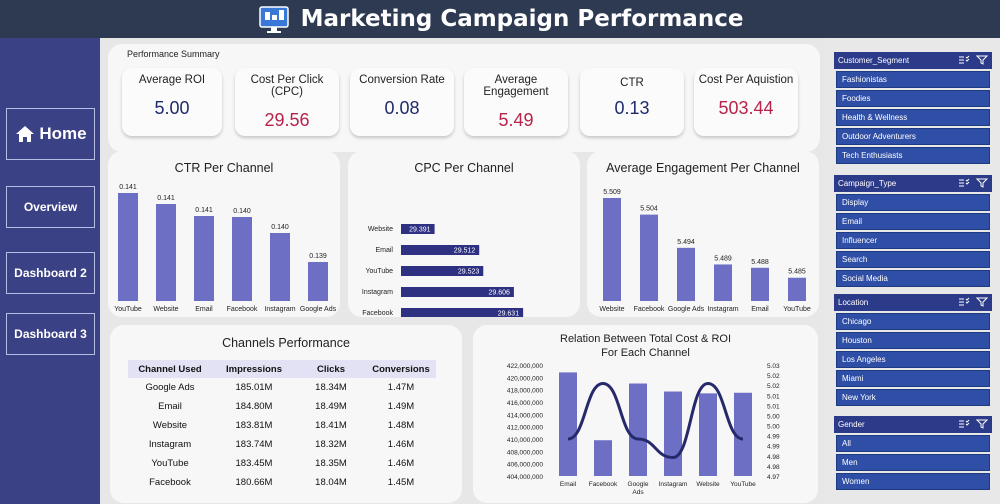 The image size is (1000, 504). What do you see at coordinates (913, 136) in the screenshot?
I see `slicer-item: Outdoor Adventurers` at bounding box center [913, 136].